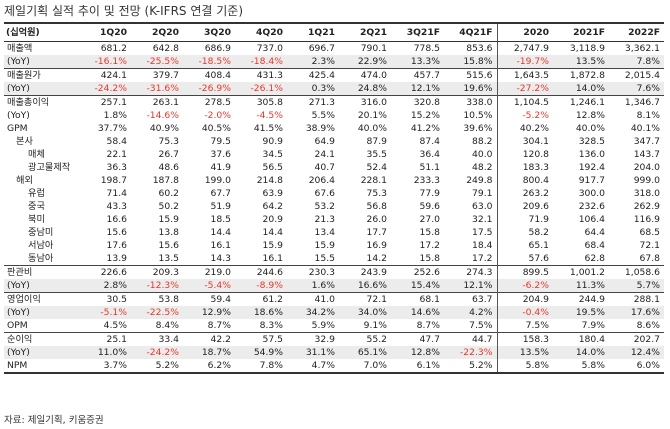 Image resolution: width=670 pixels, height=429 pixels. Describe the element at coordinates (157, 312) in the screenshot. I see `cell-value: -22.5%` at that location.